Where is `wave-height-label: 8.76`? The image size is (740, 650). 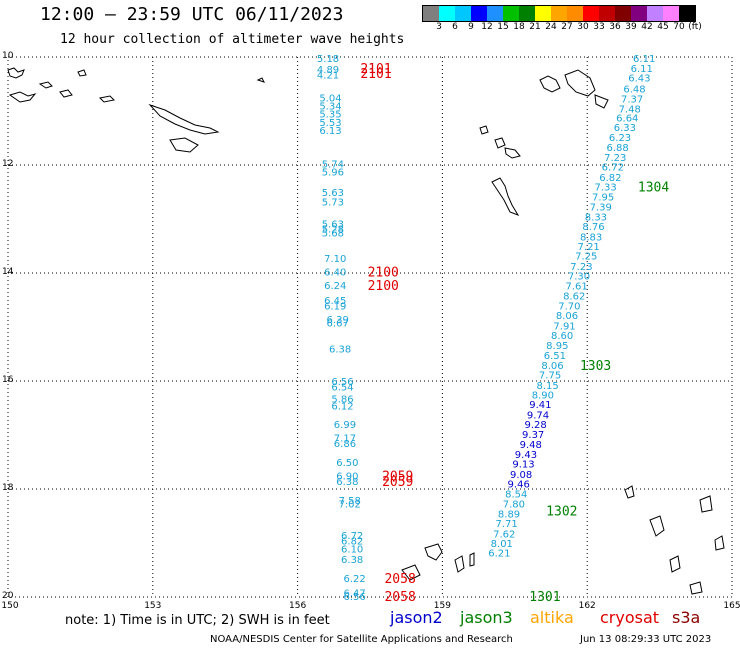 wave-height-label: 8.76 is located at coordinates (593, 227).